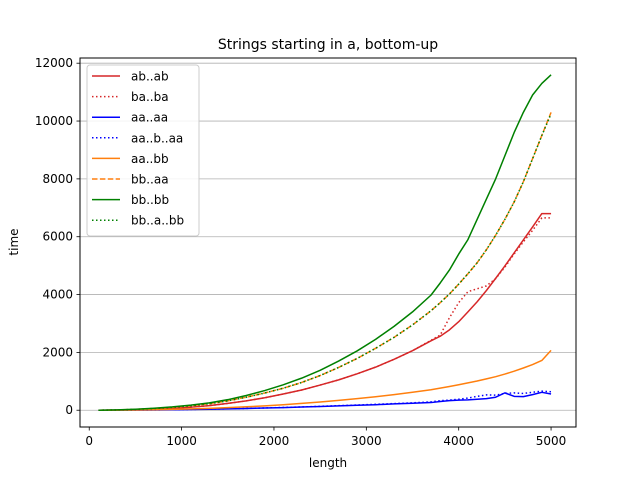  What do you see at coordinates (328, 45) in the screenshot?
I see `chart-title: Strings starting in a, bottom-up` at bounding box center [328, 45].